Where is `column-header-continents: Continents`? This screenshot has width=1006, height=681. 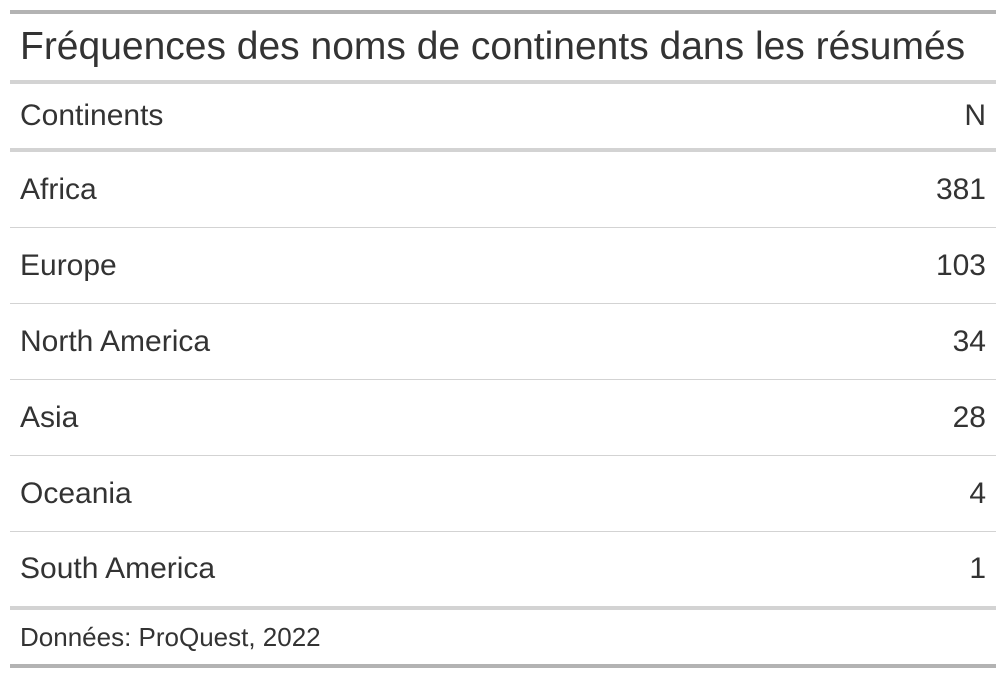
column-header-continents: Continents is located at coordinates (92, 115).